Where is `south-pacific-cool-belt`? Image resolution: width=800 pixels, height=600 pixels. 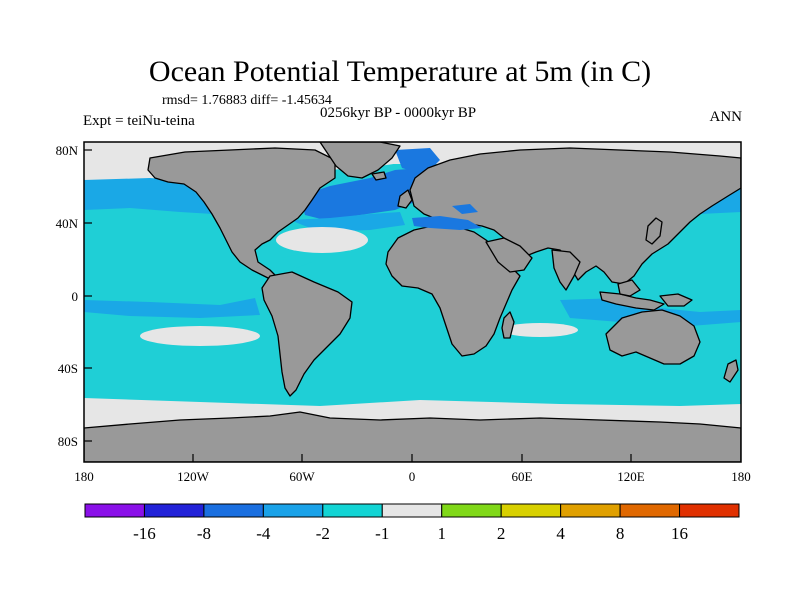 south-pacific-cool-belt is located at coordinates (172, 308).